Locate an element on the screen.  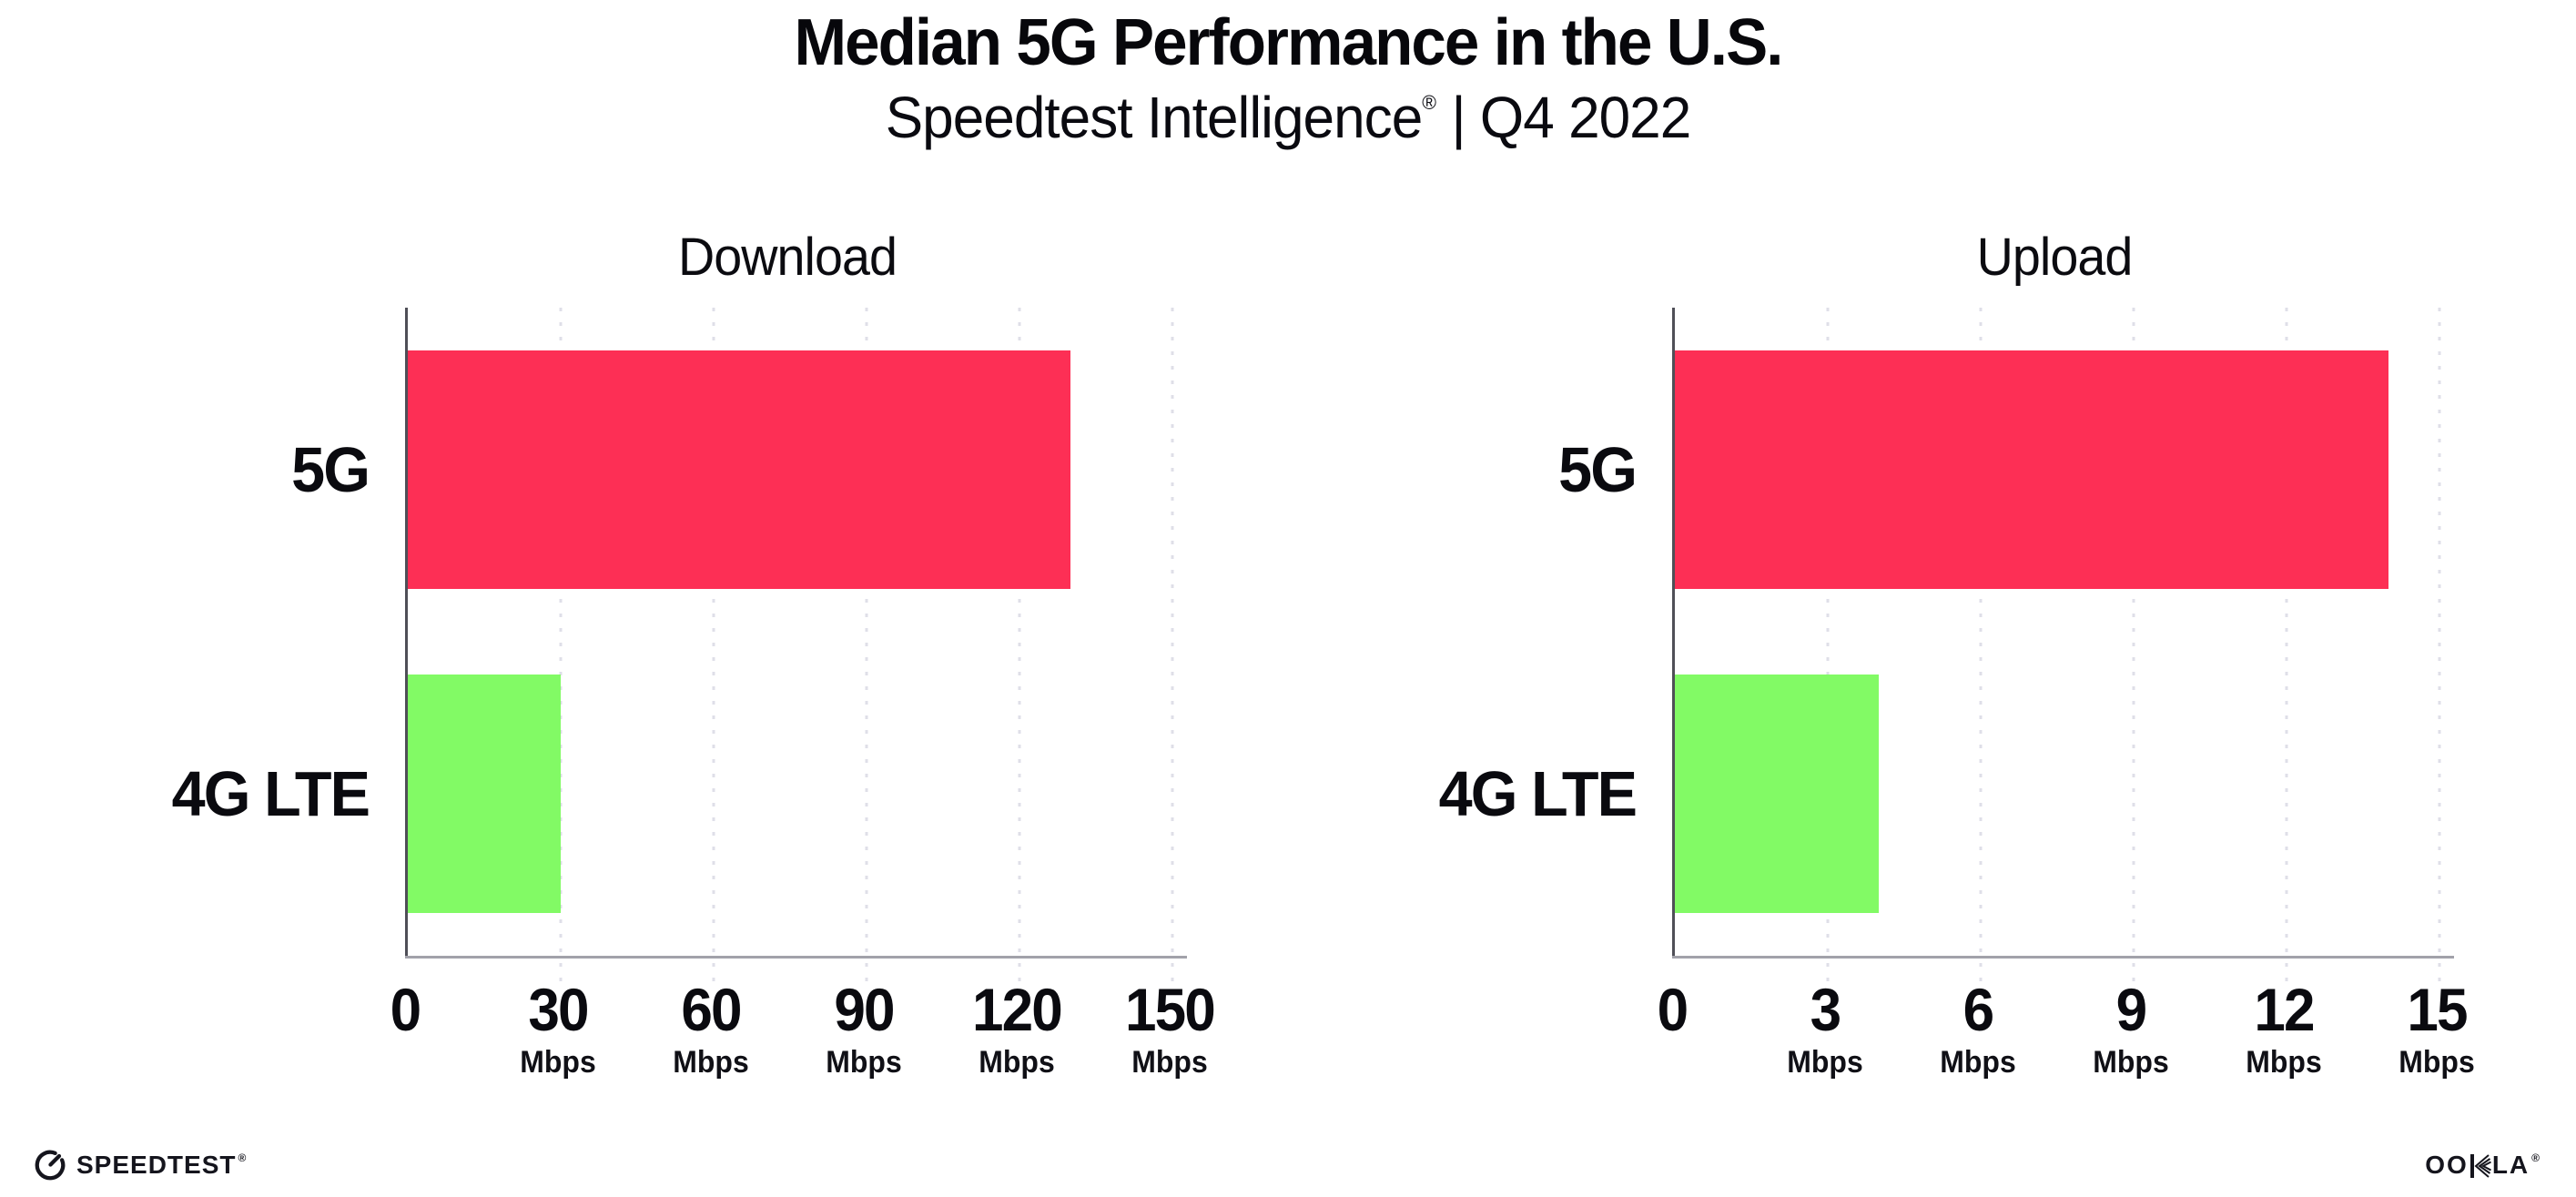
x-tick-value: 3 is located at coordinates (1826, 1009).